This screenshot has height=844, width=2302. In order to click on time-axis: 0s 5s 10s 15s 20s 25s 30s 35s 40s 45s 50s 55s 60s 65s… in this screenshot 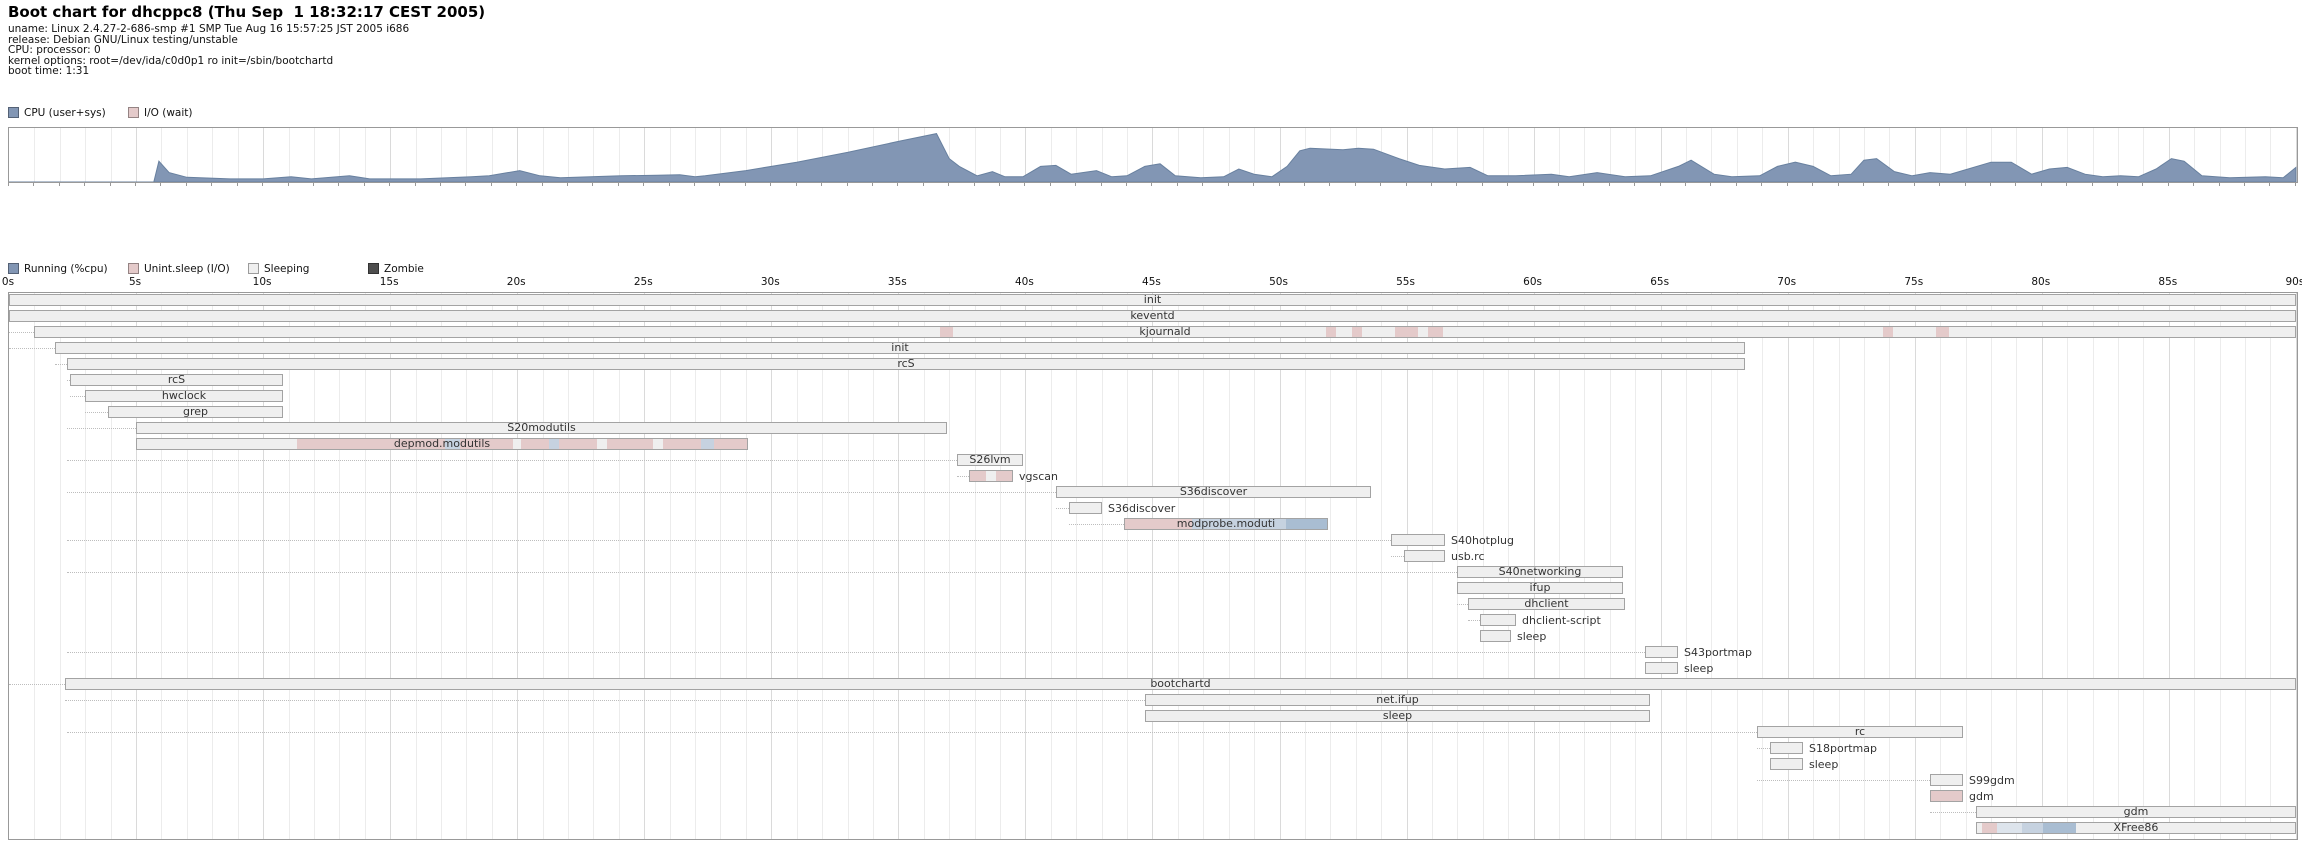, I will do `click(1151, 283)`.